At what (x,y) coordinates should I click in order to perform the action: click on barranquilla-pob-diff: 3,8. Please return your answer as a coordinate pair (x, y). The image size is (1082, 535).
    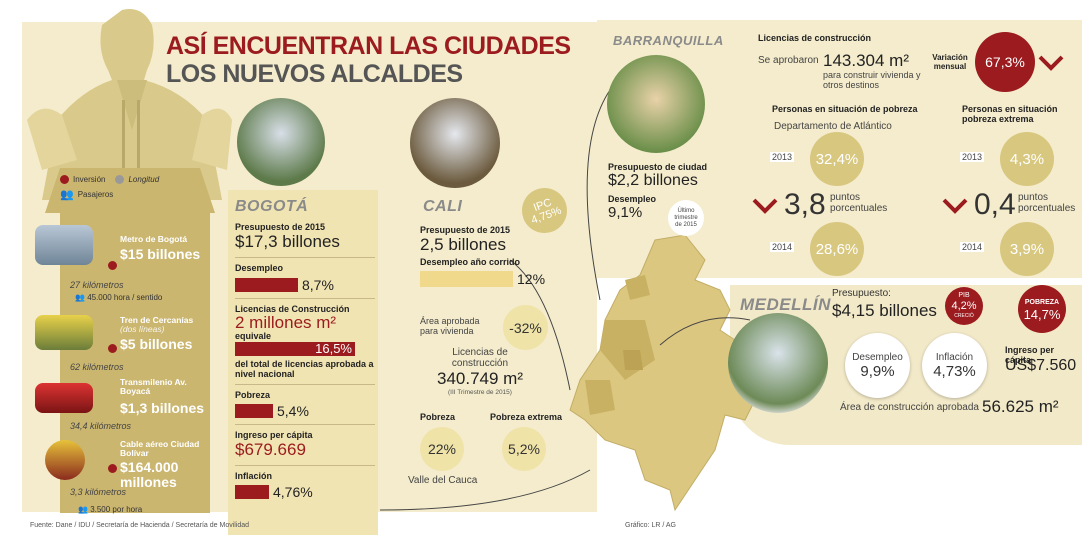
    Looking at the image, I should click on (805, 204).